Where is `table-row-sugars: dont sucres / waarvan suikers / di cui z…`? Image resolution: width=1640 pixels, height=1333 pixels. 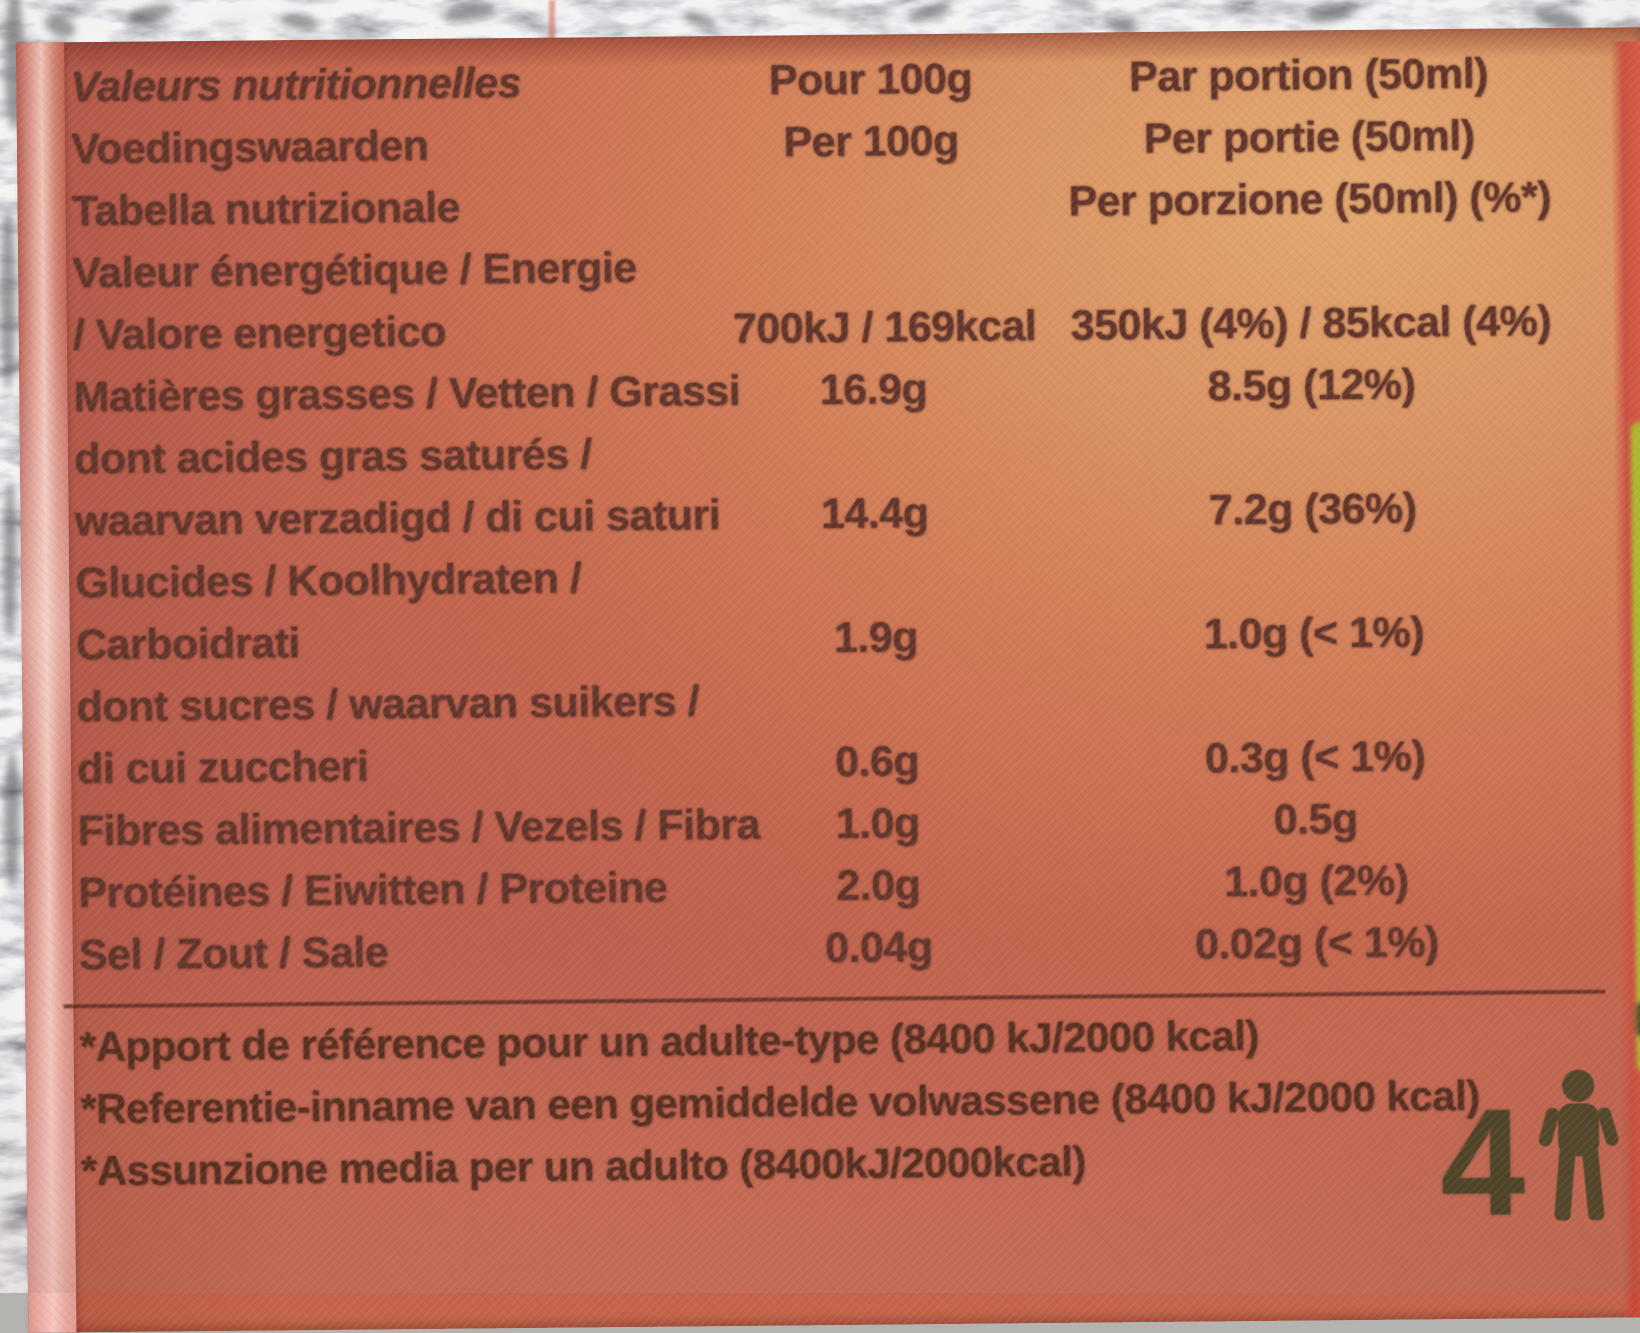
table-row-sugars: dont sucres / waarvan suikers / di cui z… is located at coordinates (844, 731).